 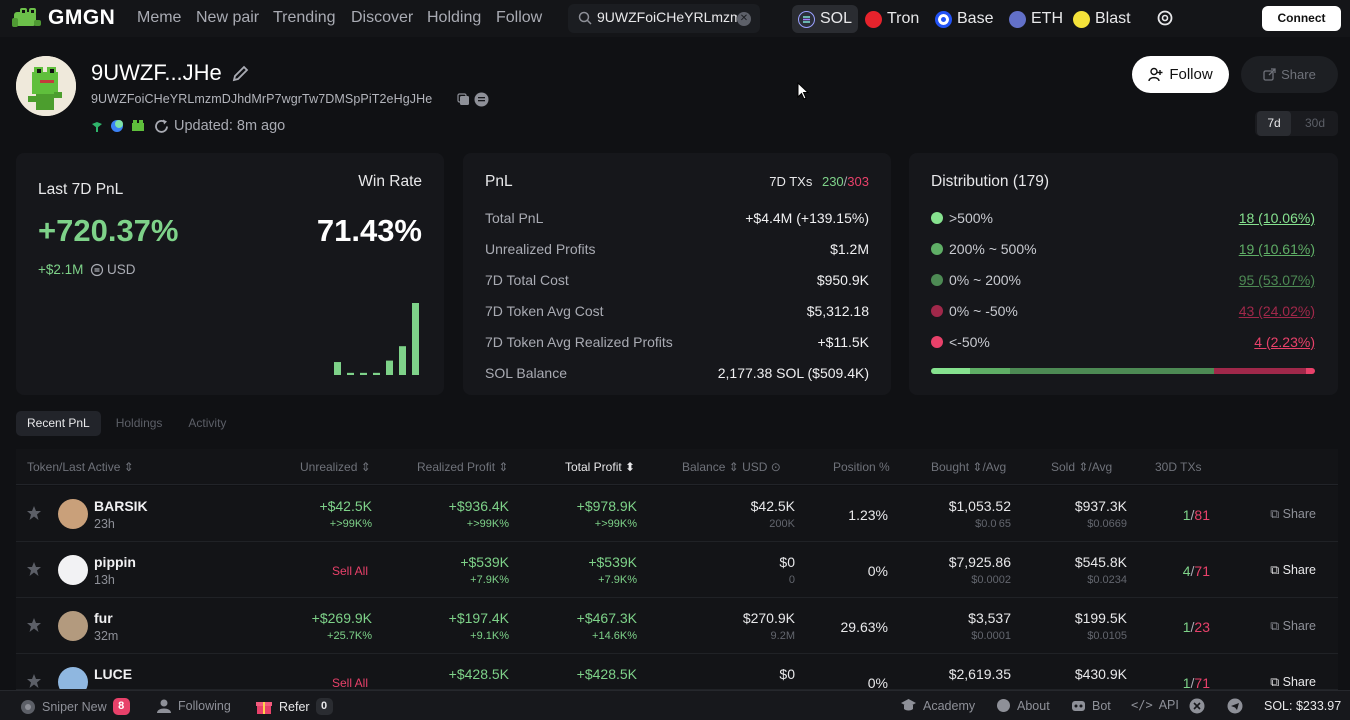 I want to click on token-name: BARSIK, so click(x=121, y=506).